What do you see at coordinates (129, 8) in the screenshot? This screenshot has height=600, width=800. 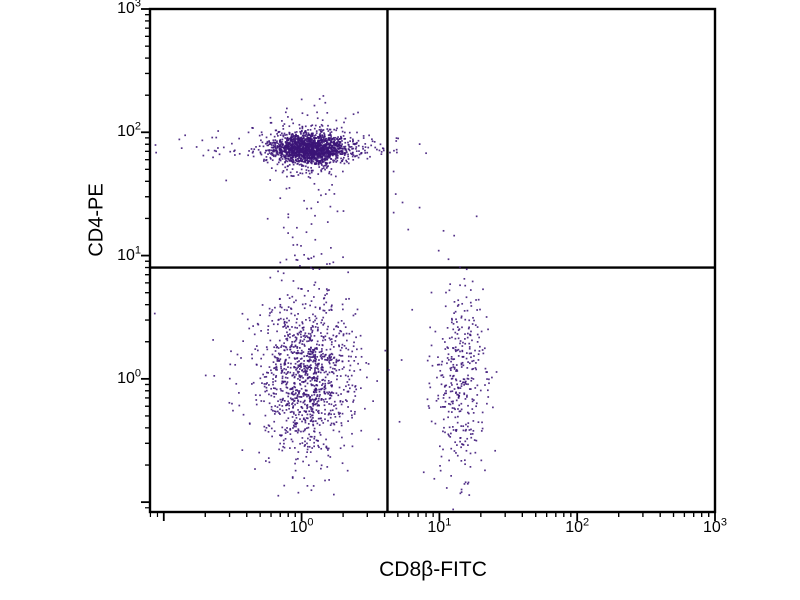 I see `y-tick-label: 103` at bounding box center [129, 8].